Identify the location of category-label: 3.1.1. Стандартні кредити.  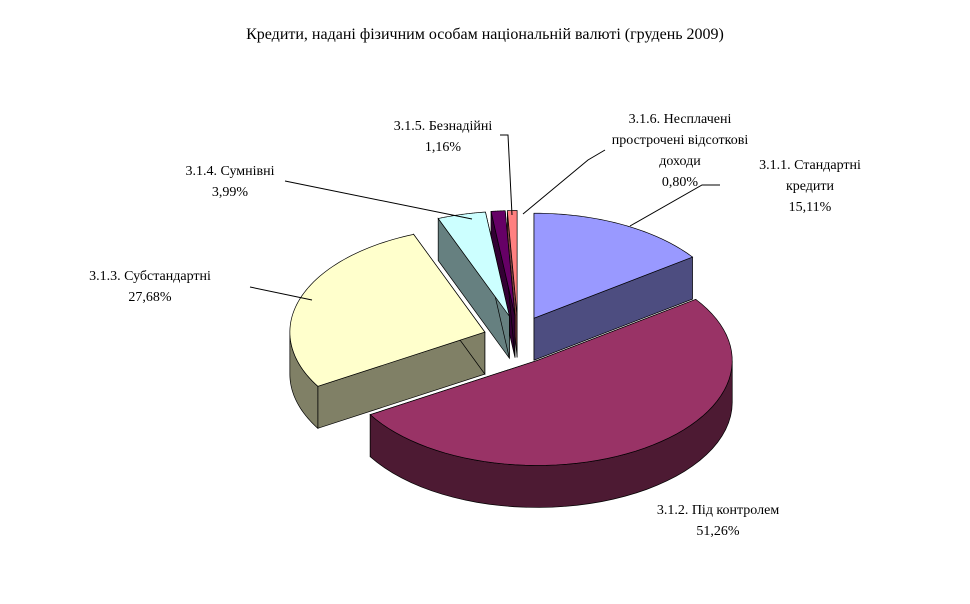
(810, 176).